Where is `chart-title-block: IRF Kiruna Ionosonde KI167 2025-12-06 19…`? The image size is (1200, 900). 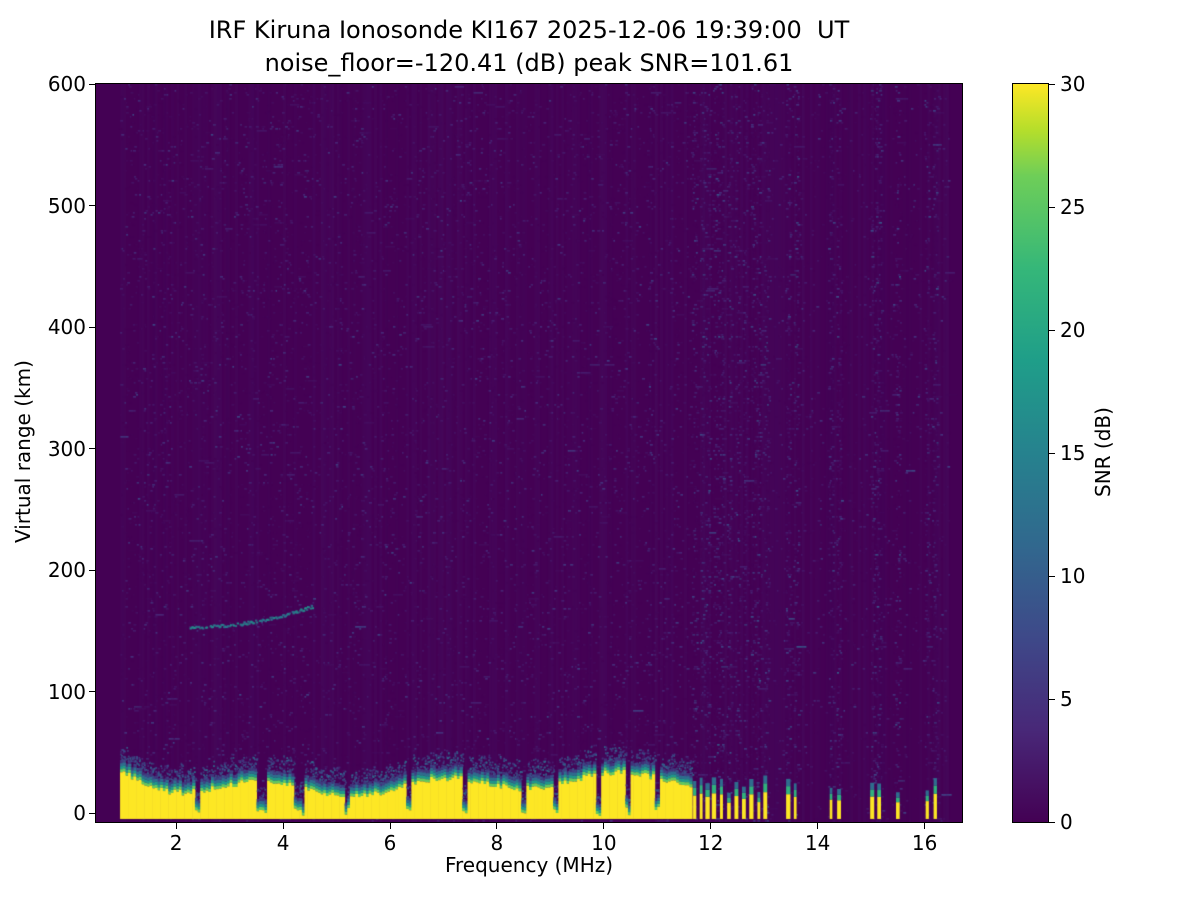
chart-title-block: IRF Kiruna Ionosonde KI167 2025-12-06 19… is located at coordinates (529, 47).